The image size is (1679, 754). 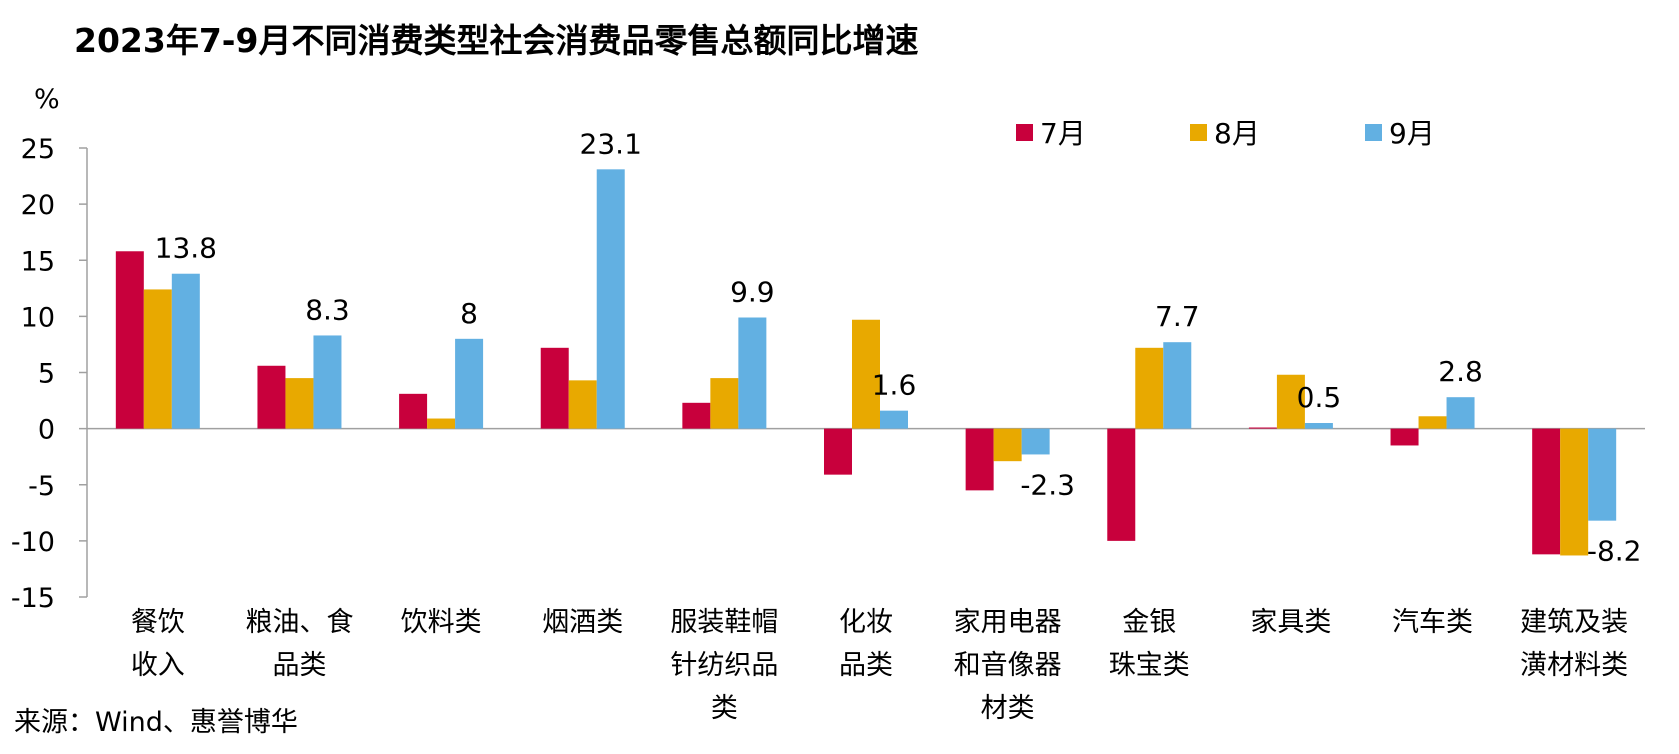 What do you see at coordinates (1460, 371) in the screenshot?
I see `data-label: 2.8` at bounding box center [1460, 371].